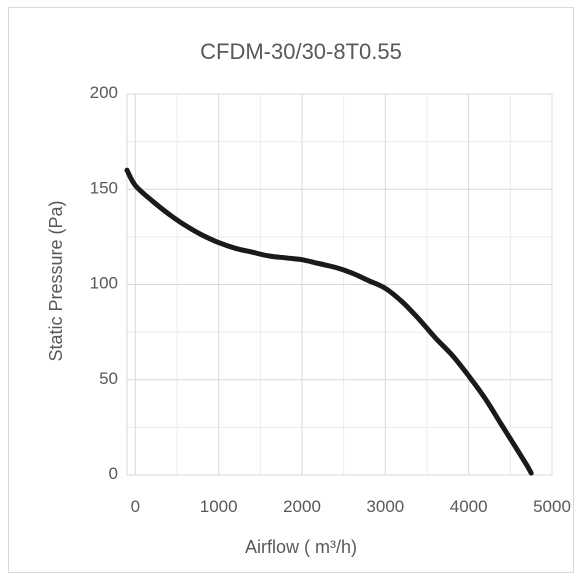 The height and width of the screenshot is (583, 583). Describe the element at coordinates (301, 51) in the screenshot. I see `chart-title: CFDM-30/30-8T0.55` at that location.